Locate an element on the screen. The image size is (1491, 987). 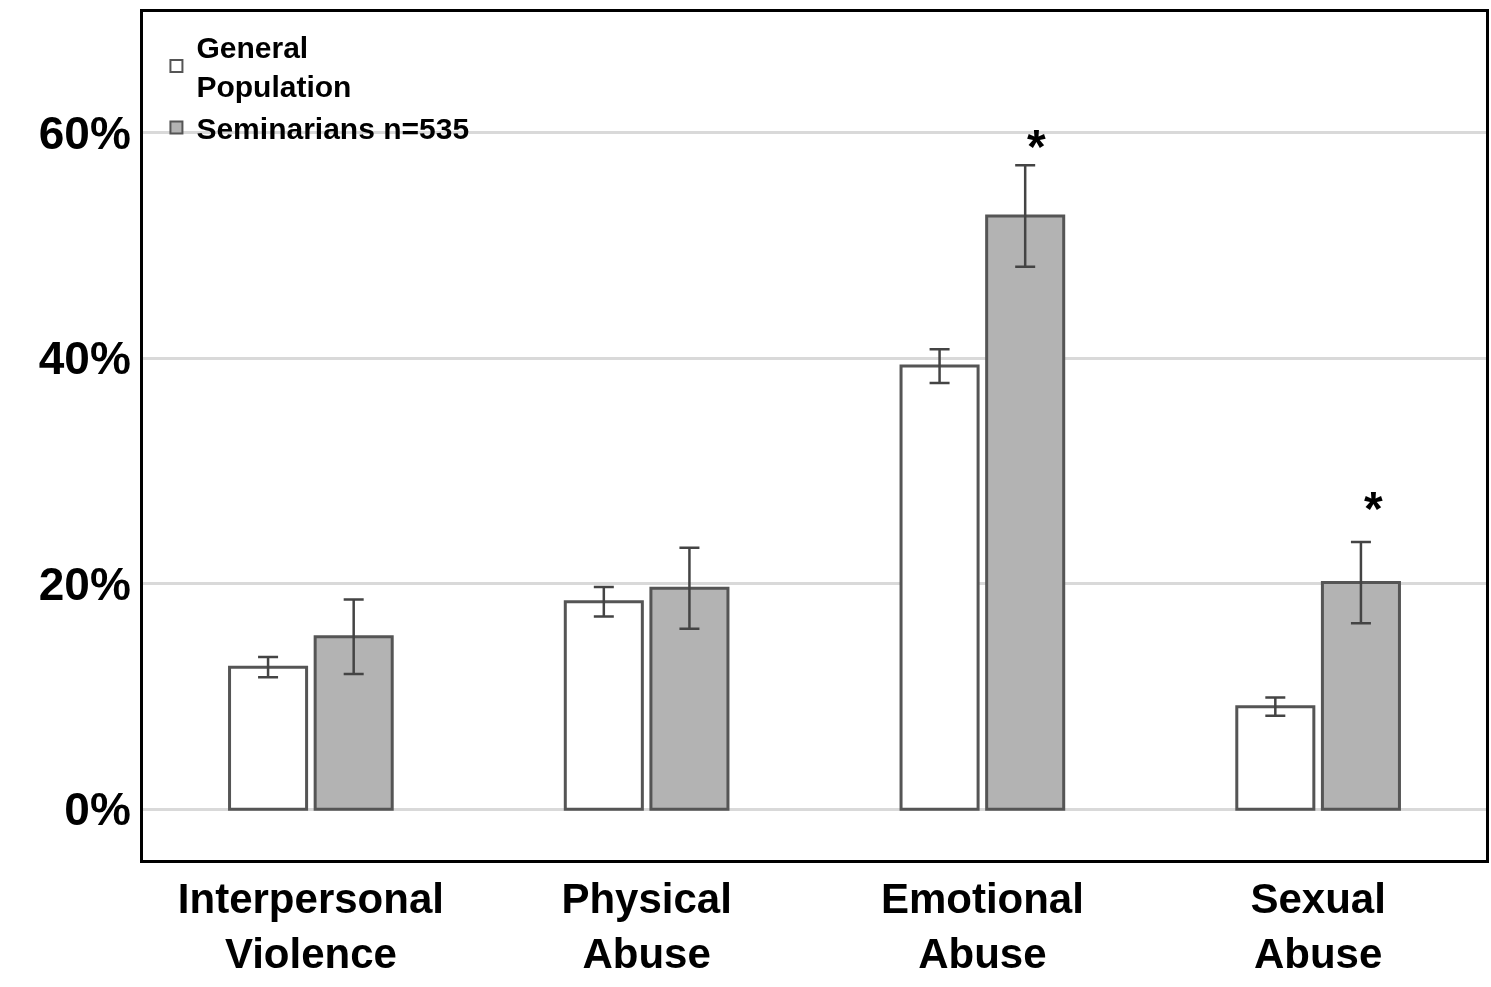
x-tick-label: Physical Abuse is located at coordinates (646, 926).